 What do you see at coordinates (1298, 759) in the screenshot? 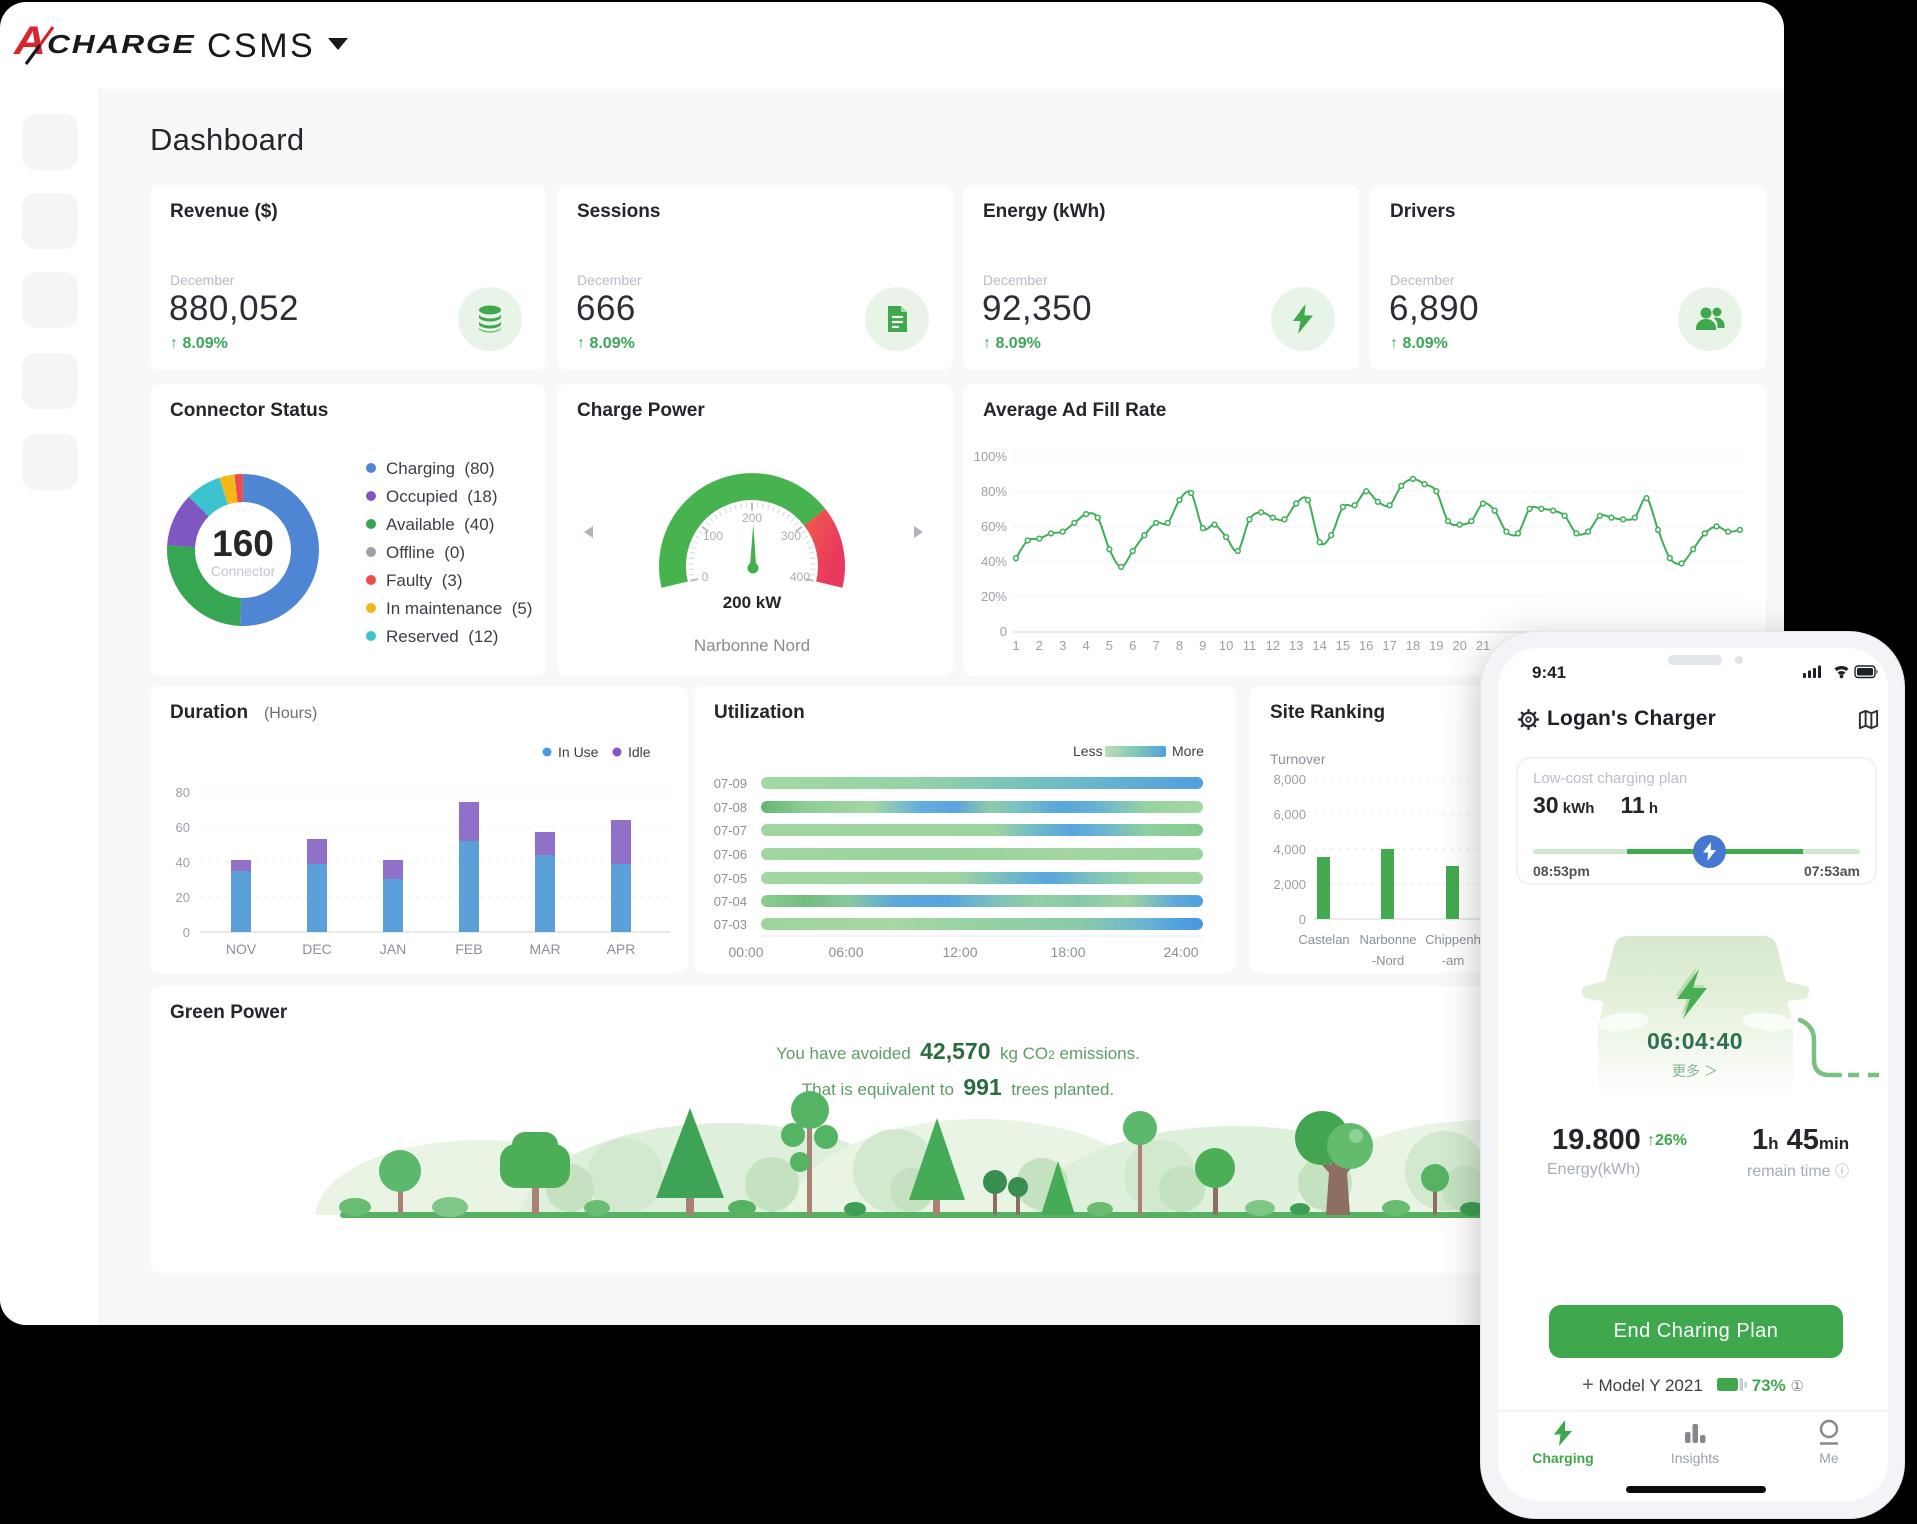
I see `svg-text: Turnover` at bounding box center [1298, 759].